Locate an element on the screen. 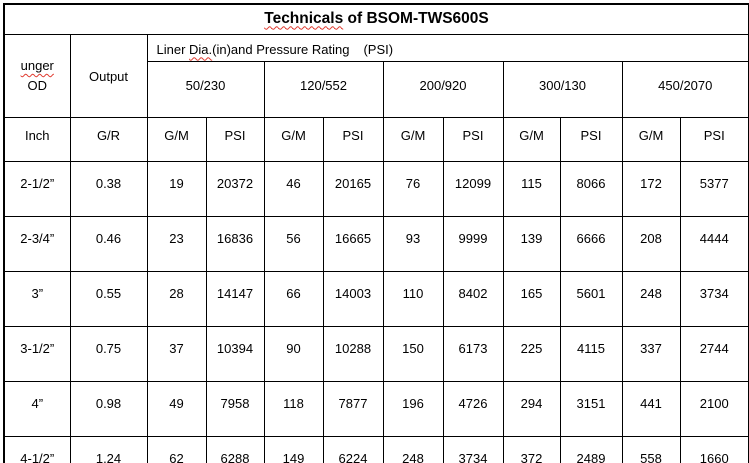 The image size is (749, 463). cell-inch: 3” is located at coordinates (37, 299).